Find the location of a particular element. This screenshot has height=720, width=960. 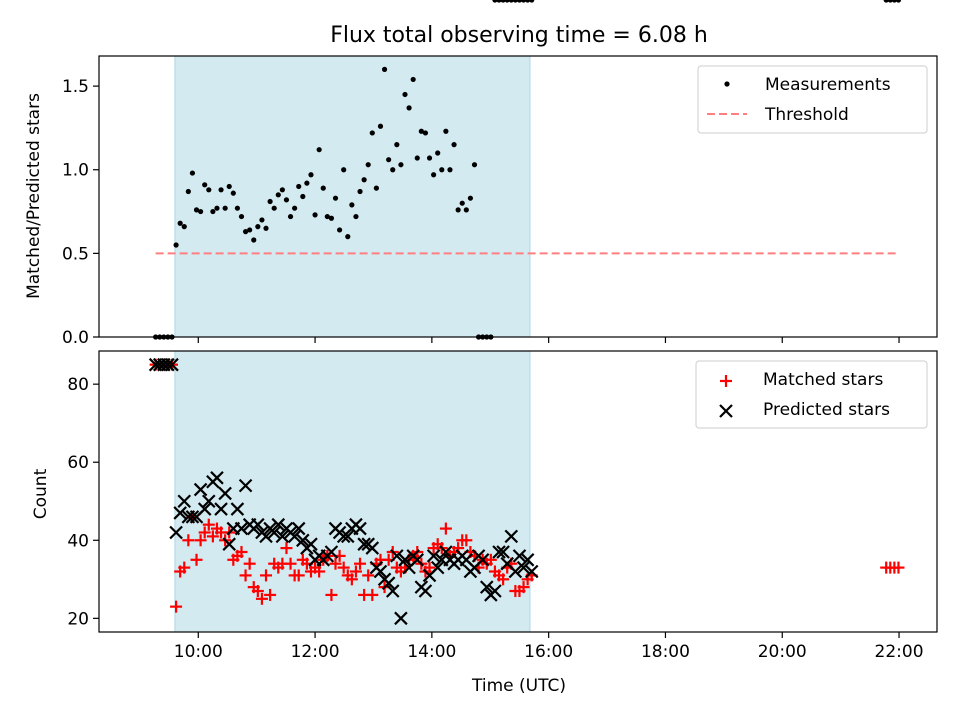

legend-marker-matched-stars is located at coordinates (726, 381).